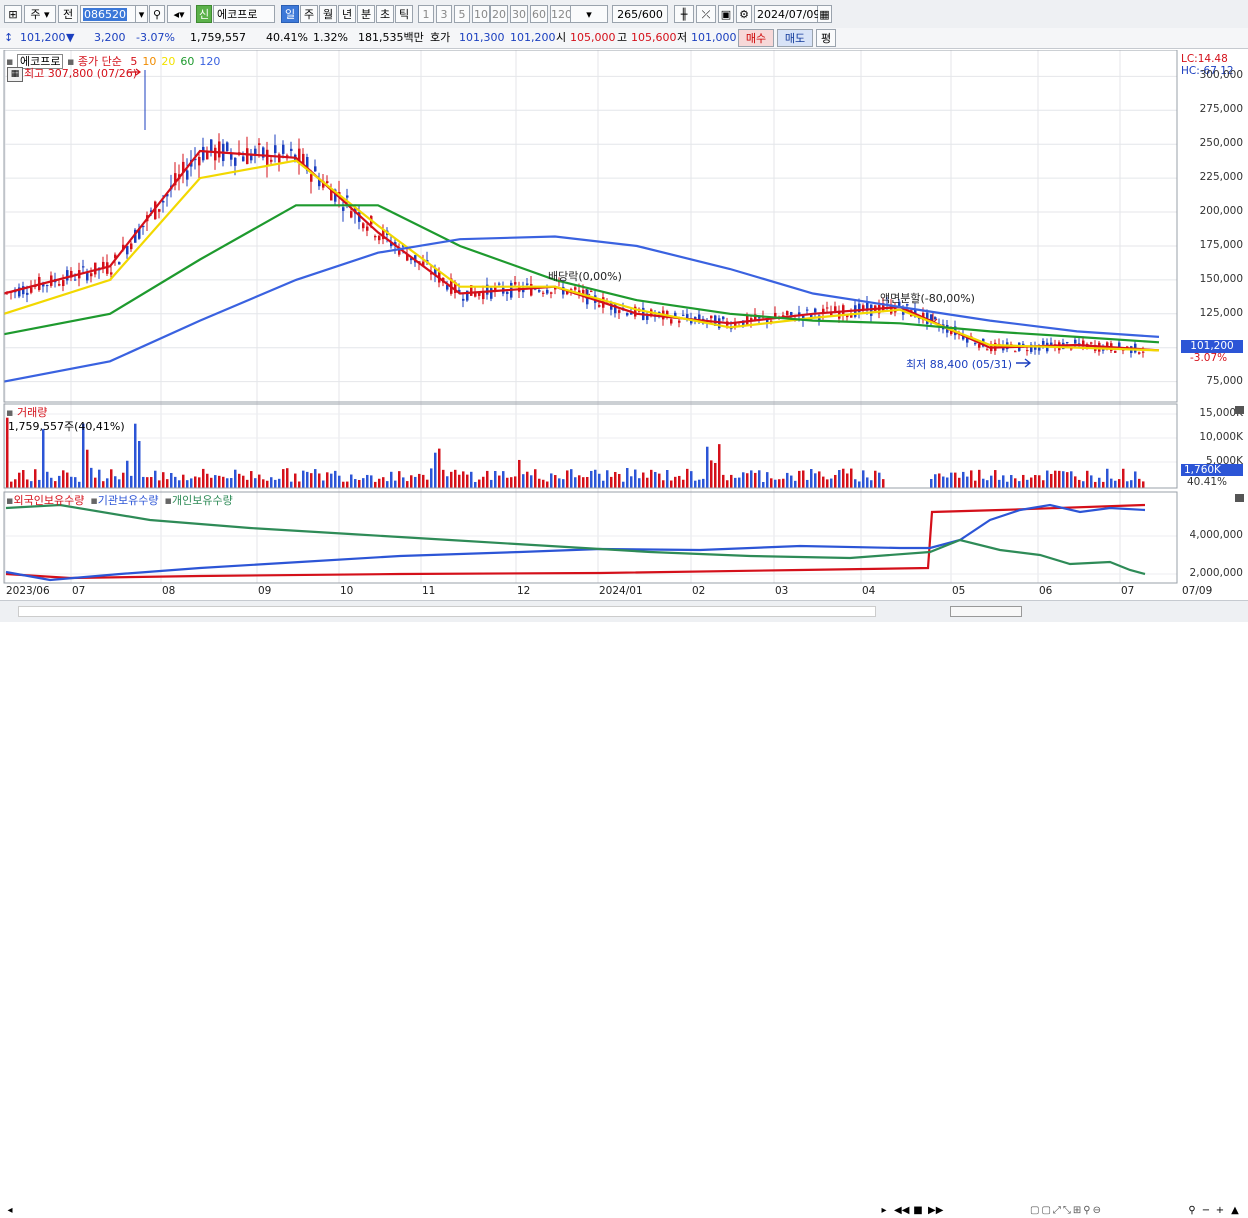 This screenshot has height=1218, width=1248. What do you see at coordinates (10, 1210) in the screenshot?
I see `scroll-left-icon: ◂` at bounding box center [10, 1210].